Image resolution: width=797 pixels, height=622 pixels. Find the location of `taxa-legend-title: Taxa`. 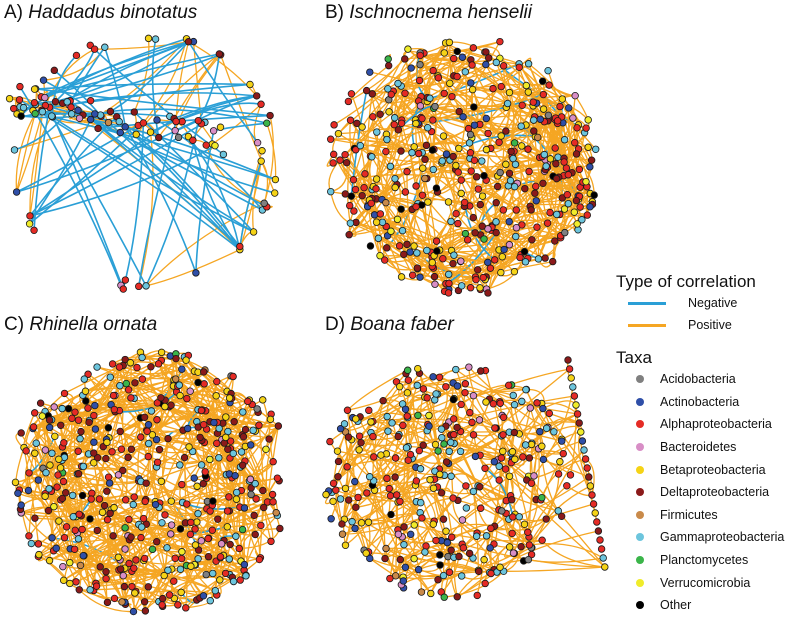

taxa-legend-title: Taxa is located at coordinates (634, 357).